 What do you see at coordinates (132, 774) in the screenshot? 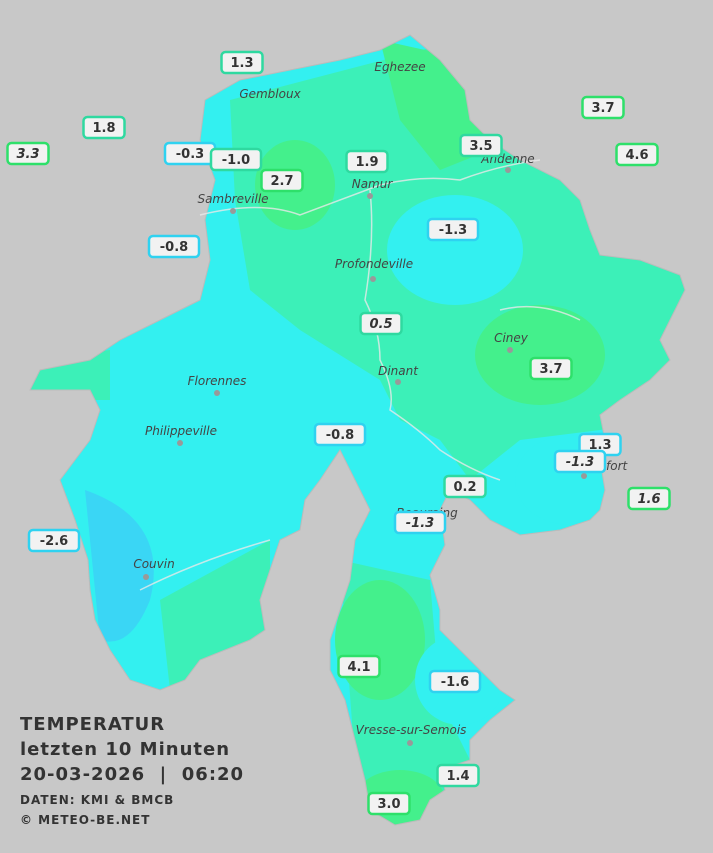
I see `legend-timestamp: 20-03-2026 | 06:20` at bounding box center [132, 774].